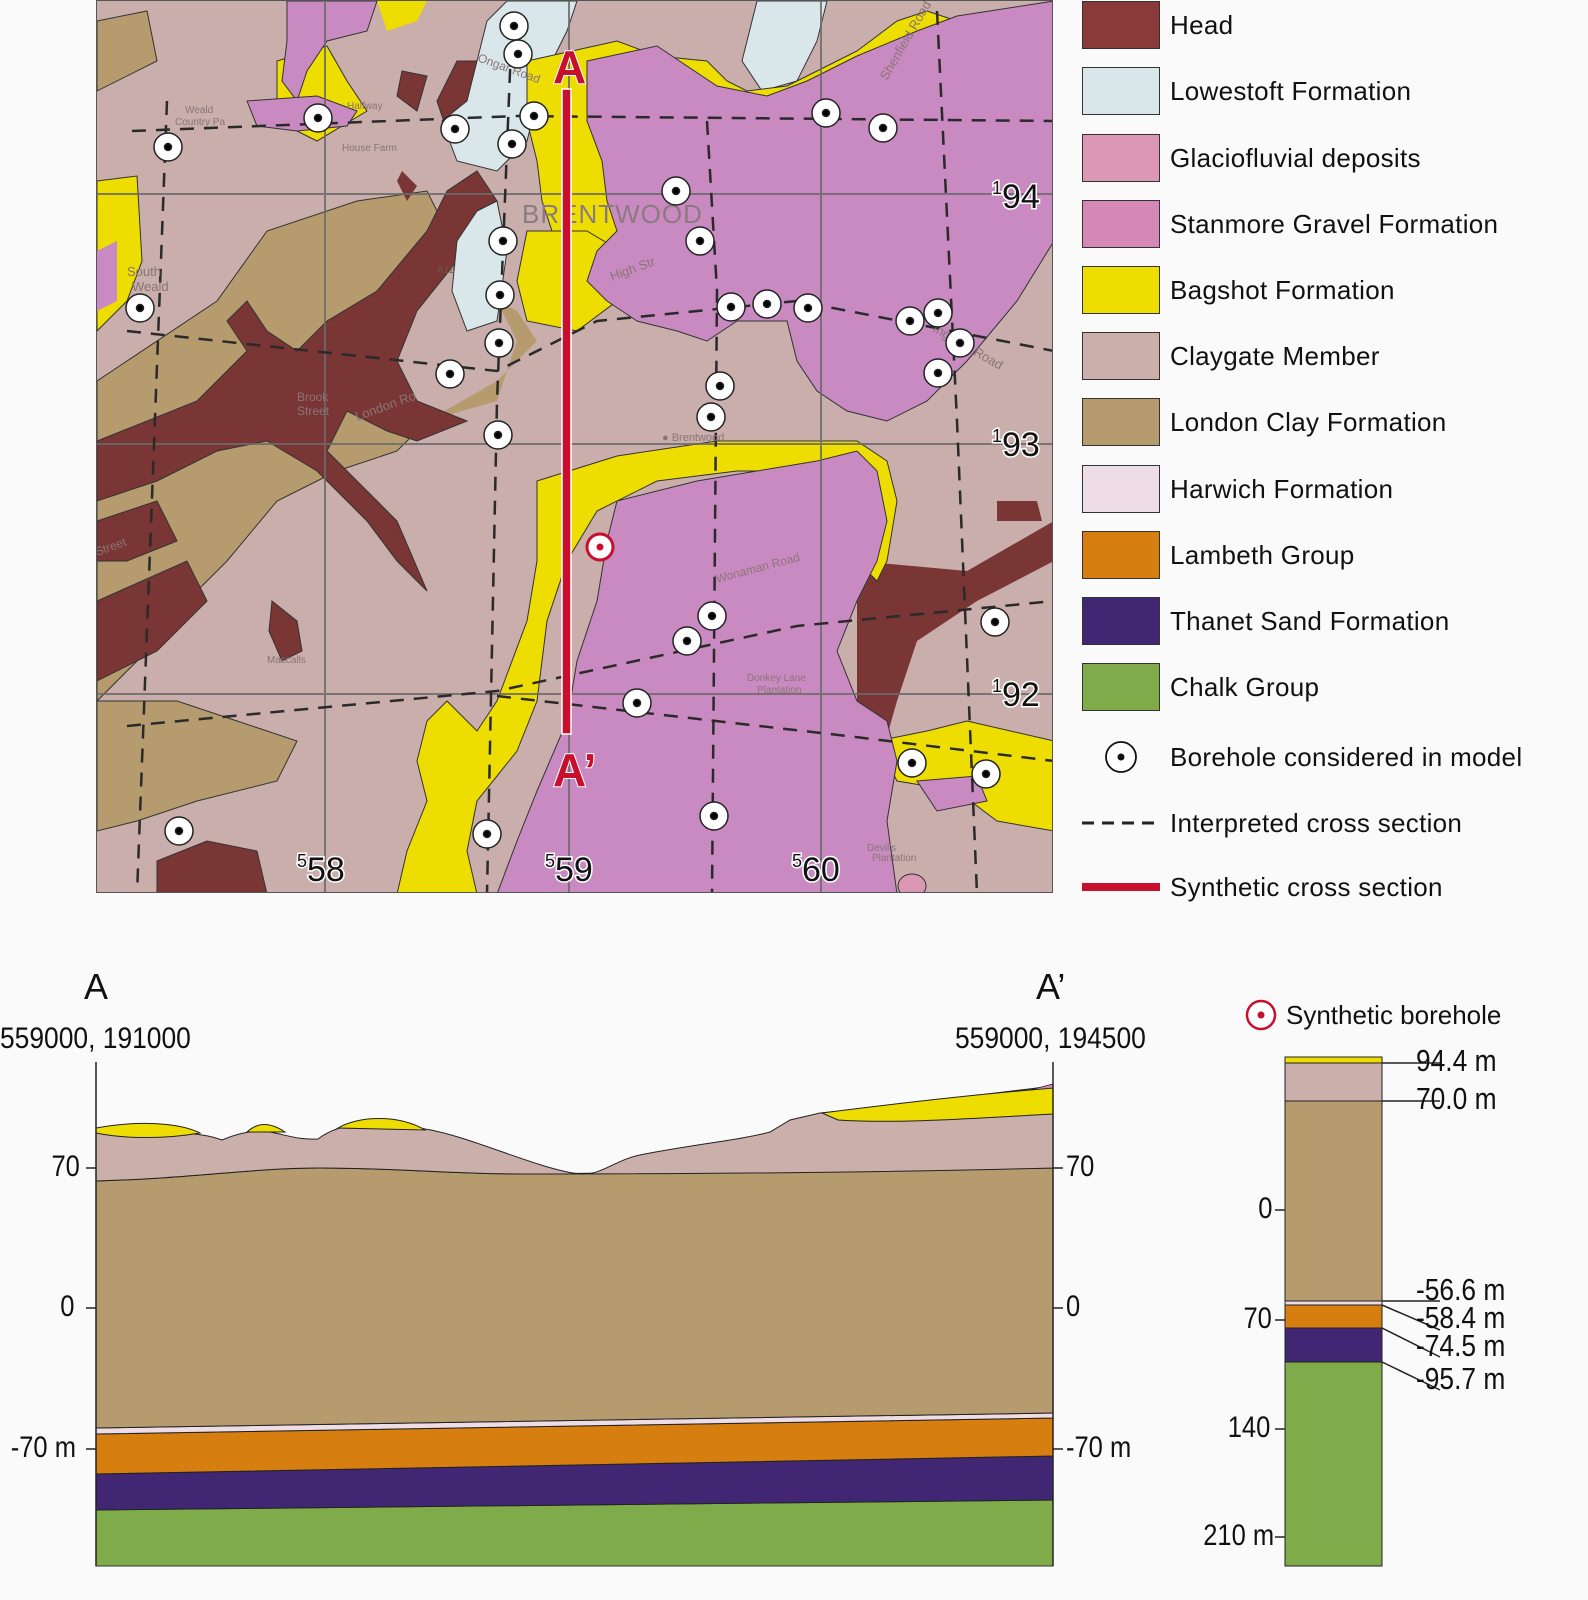 This screenshot has height=1600, width=1588. I want to click on svg-text: House Farm, so click(369, 148).